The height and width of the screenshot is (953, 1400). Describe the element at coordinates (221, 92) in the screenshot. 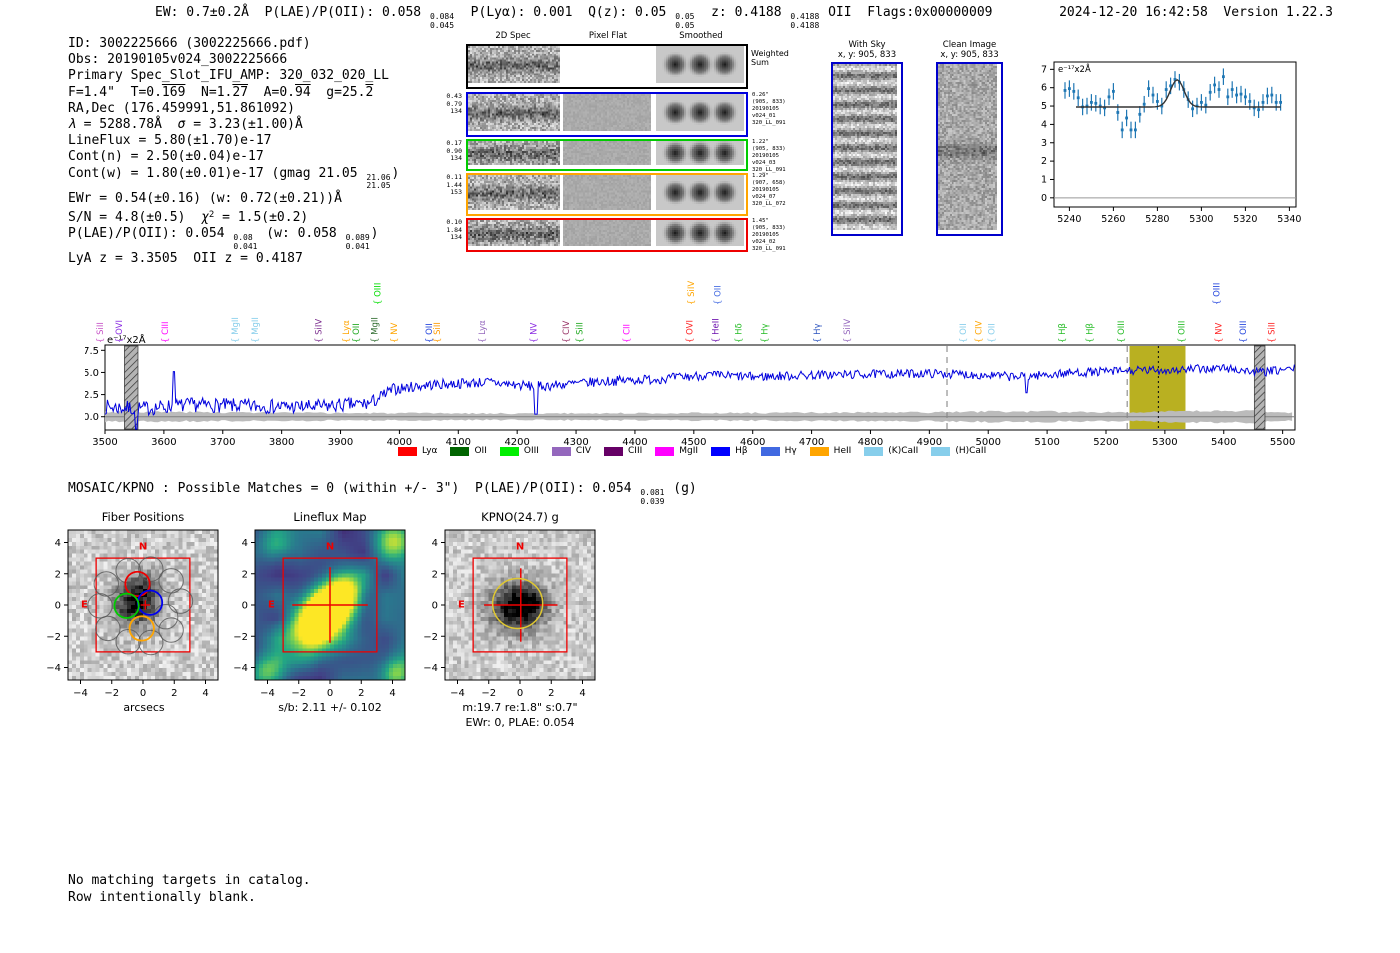

I see `info-line: F=1.4" T=0.169 N=1.27 A=0.94 g=25.2` at that location.